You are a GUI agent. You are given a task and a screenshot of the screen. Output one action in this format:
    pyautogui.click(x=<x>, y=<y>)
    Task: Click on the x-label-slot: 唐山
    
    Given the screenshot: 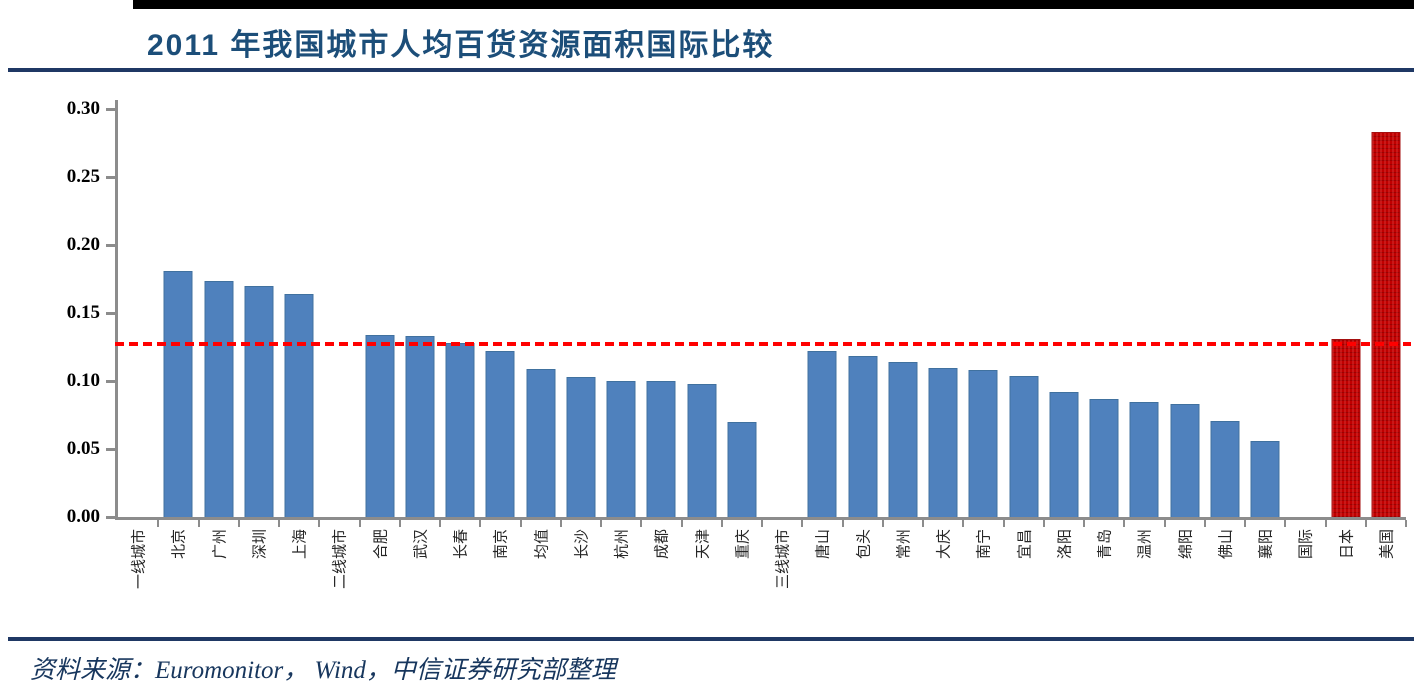 What is the action you would take?
    pyautogui.click(x=822, y=574)
    